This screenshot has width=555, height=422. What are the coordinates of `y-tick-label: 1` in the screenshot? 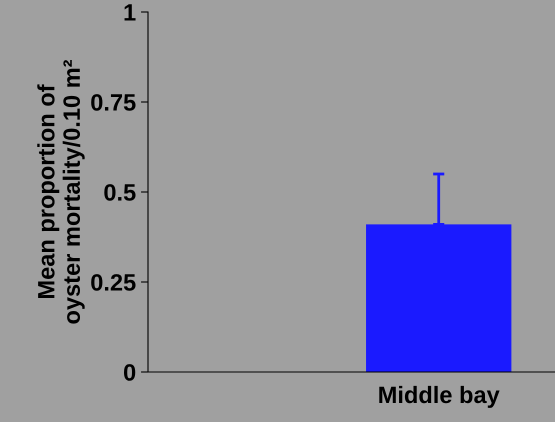 It's located at (130, 12).